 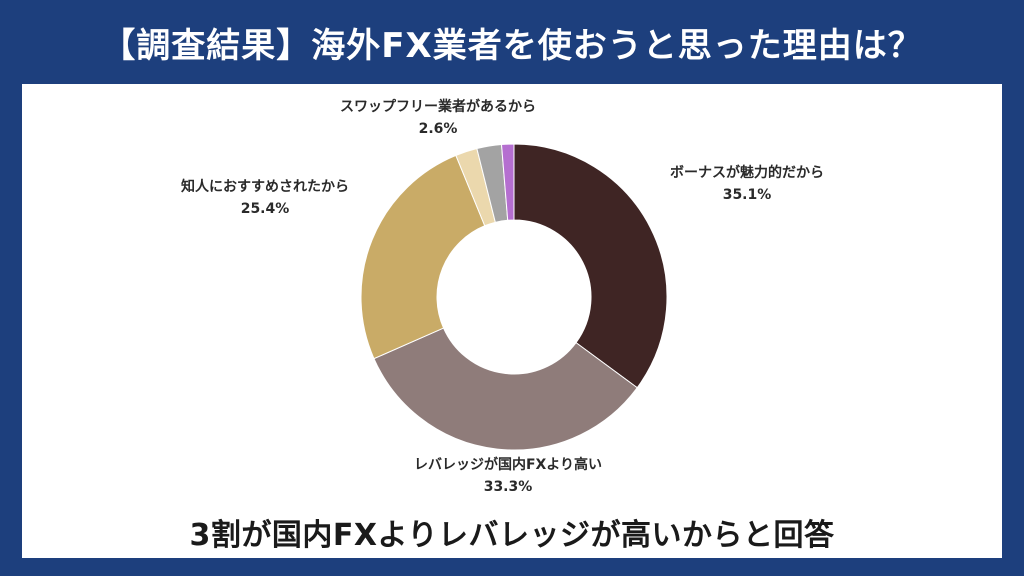 What do you see at coordinates (508, 465) in the screenshot?
I see `label-leverage-text: レバレッジが国内FXより高い` at bounding box center [508, 465].